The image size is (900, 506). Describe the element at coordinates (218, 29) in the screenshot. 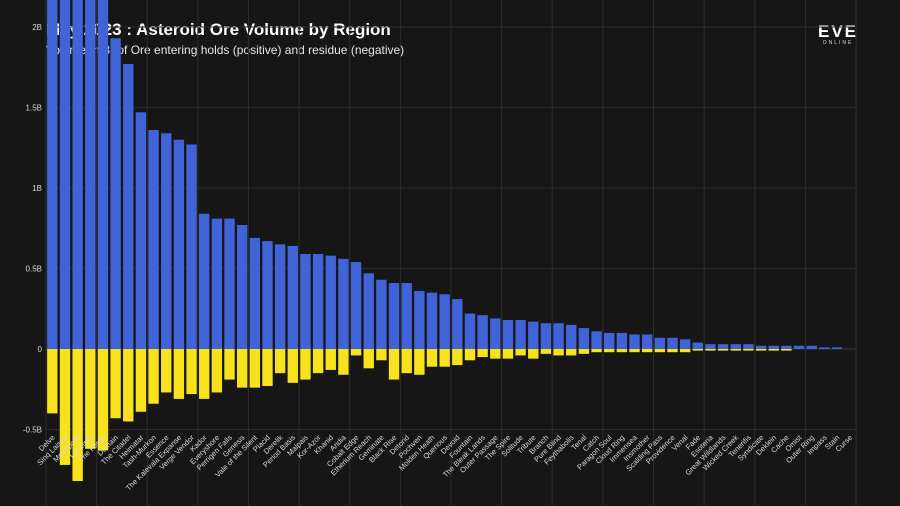

I see `chart-title: May 2023 : Asteroid Ore Volume by Region` at that location.